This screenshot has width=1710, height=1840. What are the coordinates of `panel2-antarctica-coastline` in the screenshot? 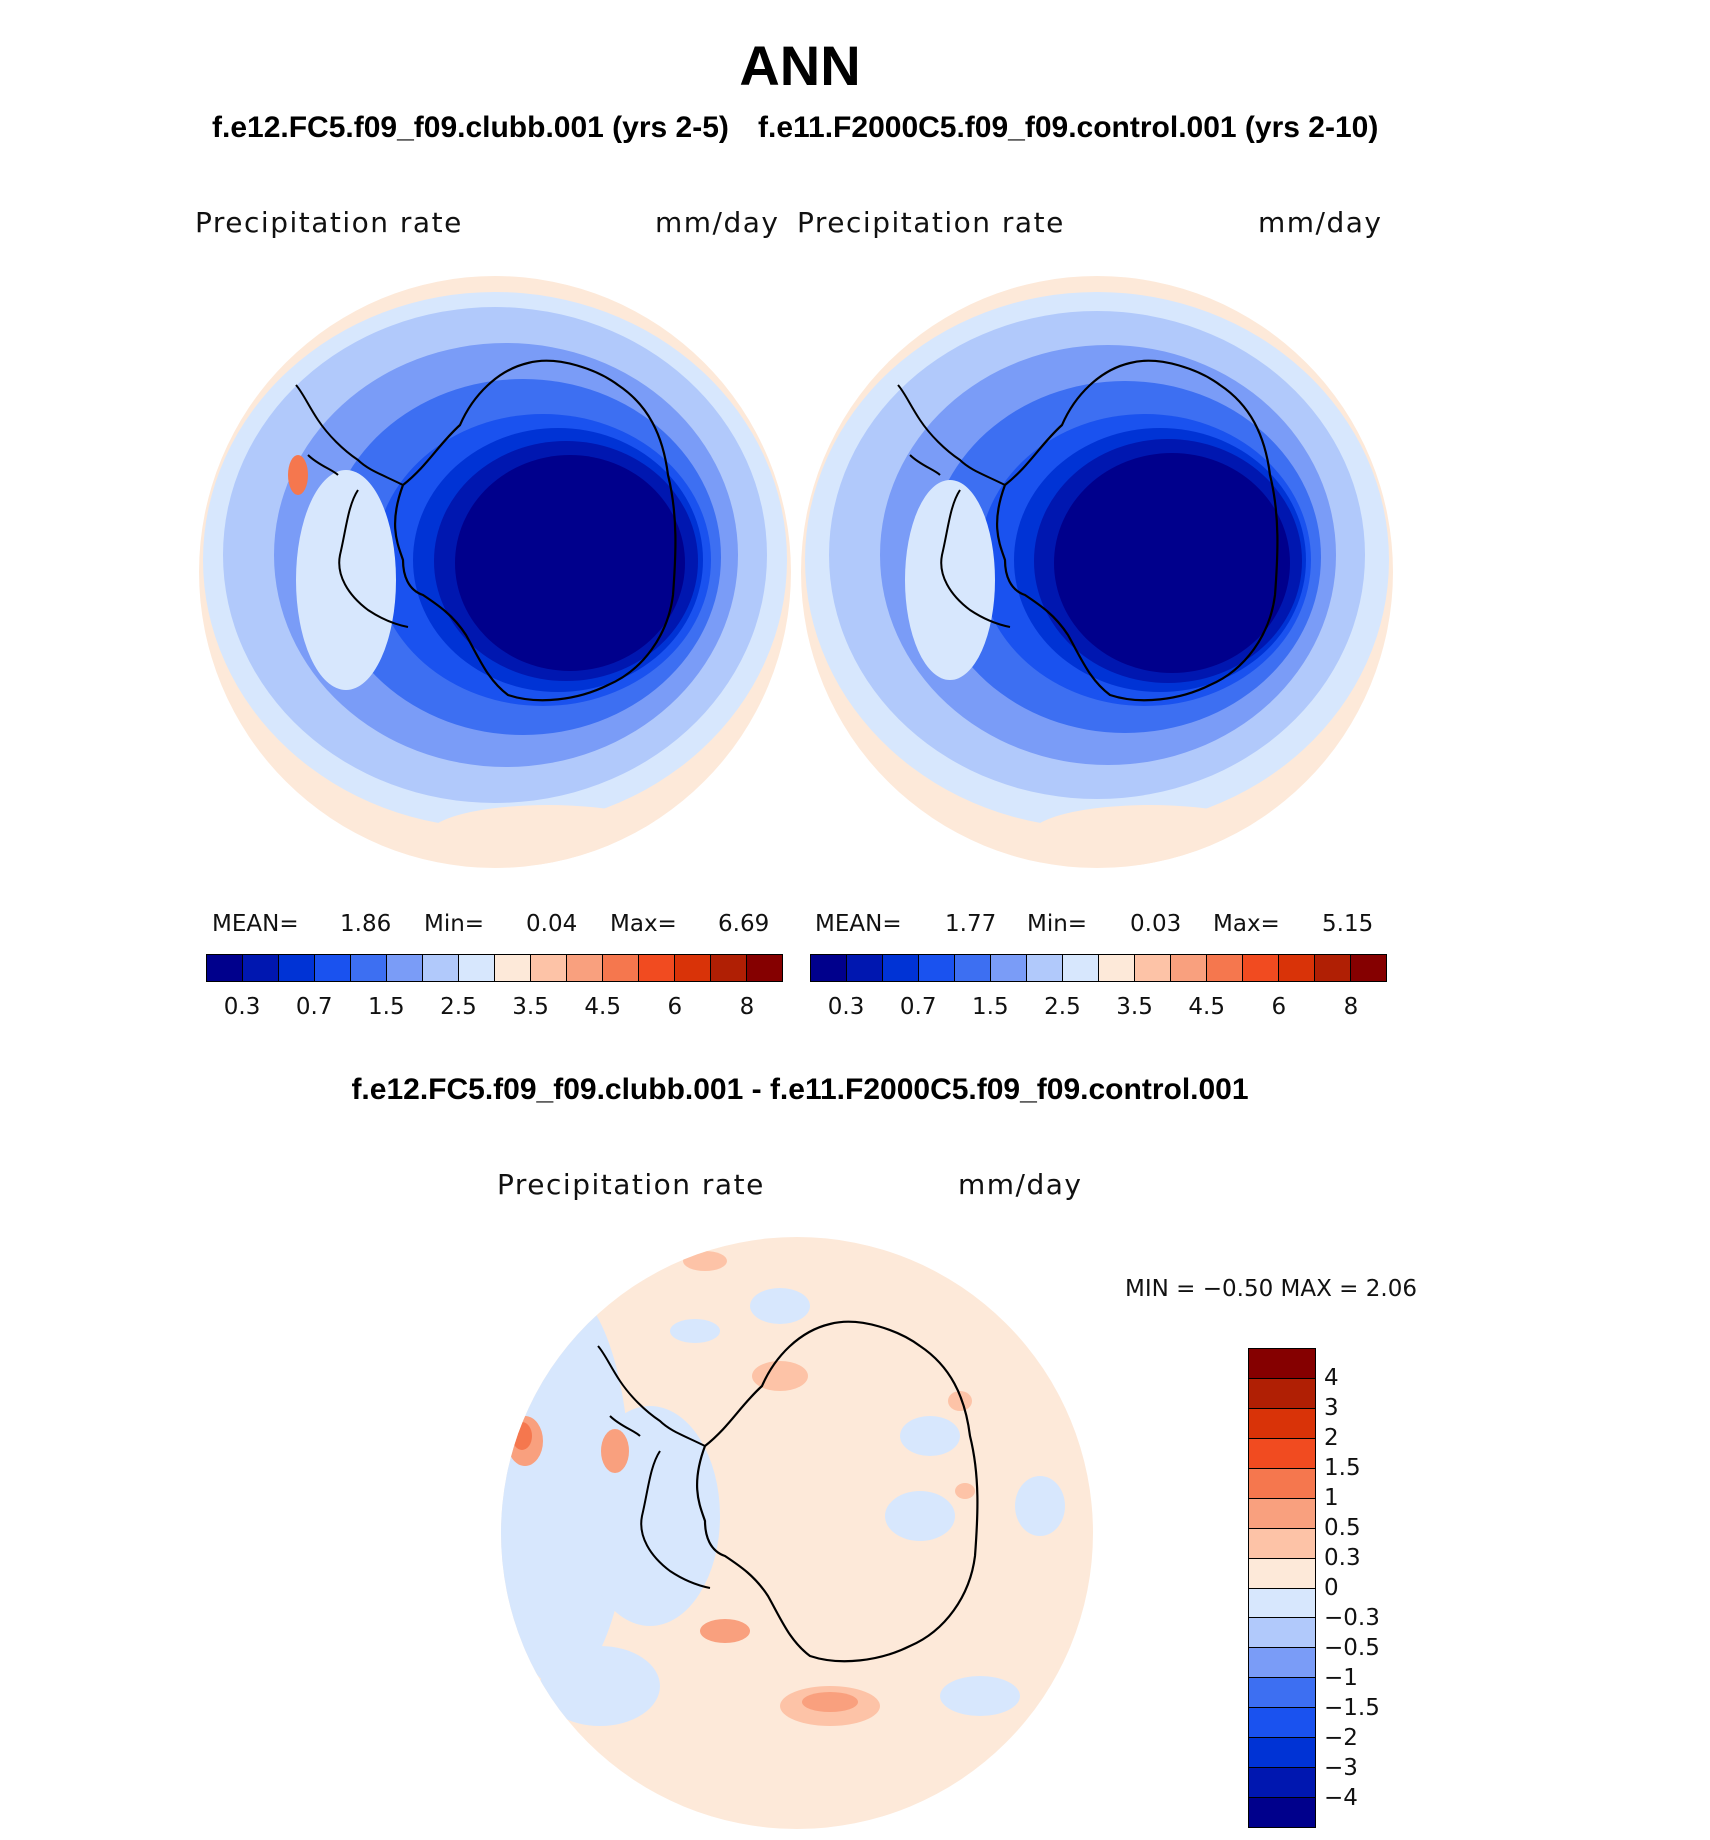 It's located at (1137, 530).